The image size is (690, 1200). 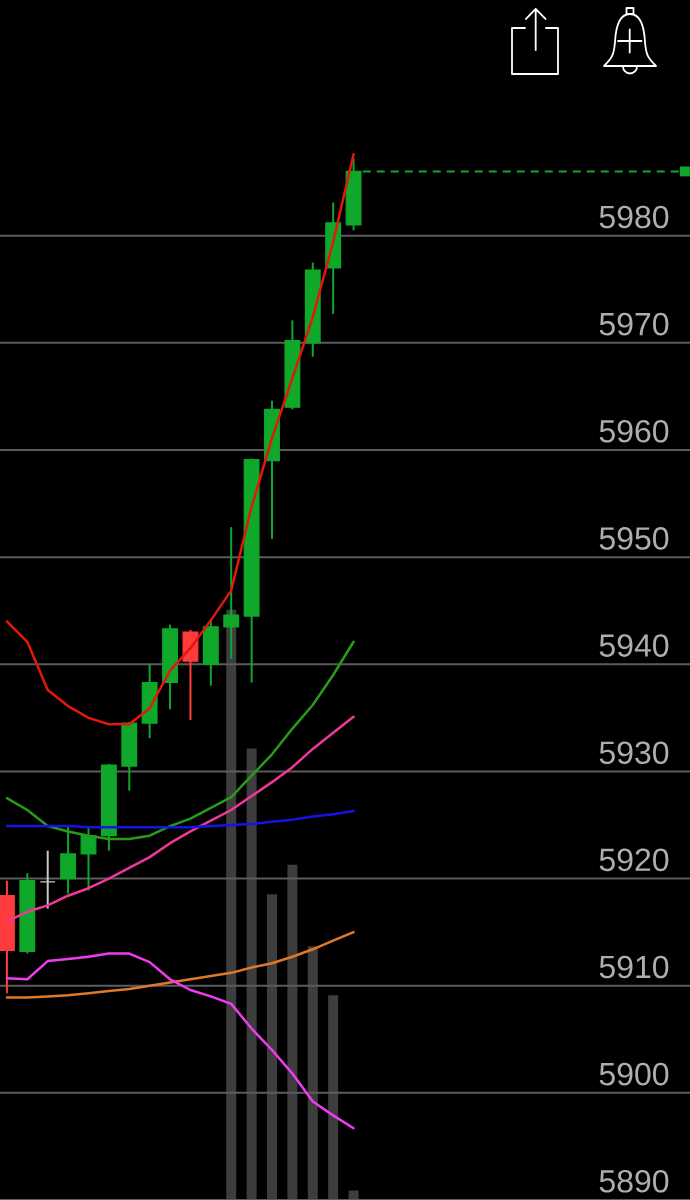 What do you see at coordinates (634, 645) in the screenshot?
I see `y-tick-label: 5940` at bounding box center [634, 645].